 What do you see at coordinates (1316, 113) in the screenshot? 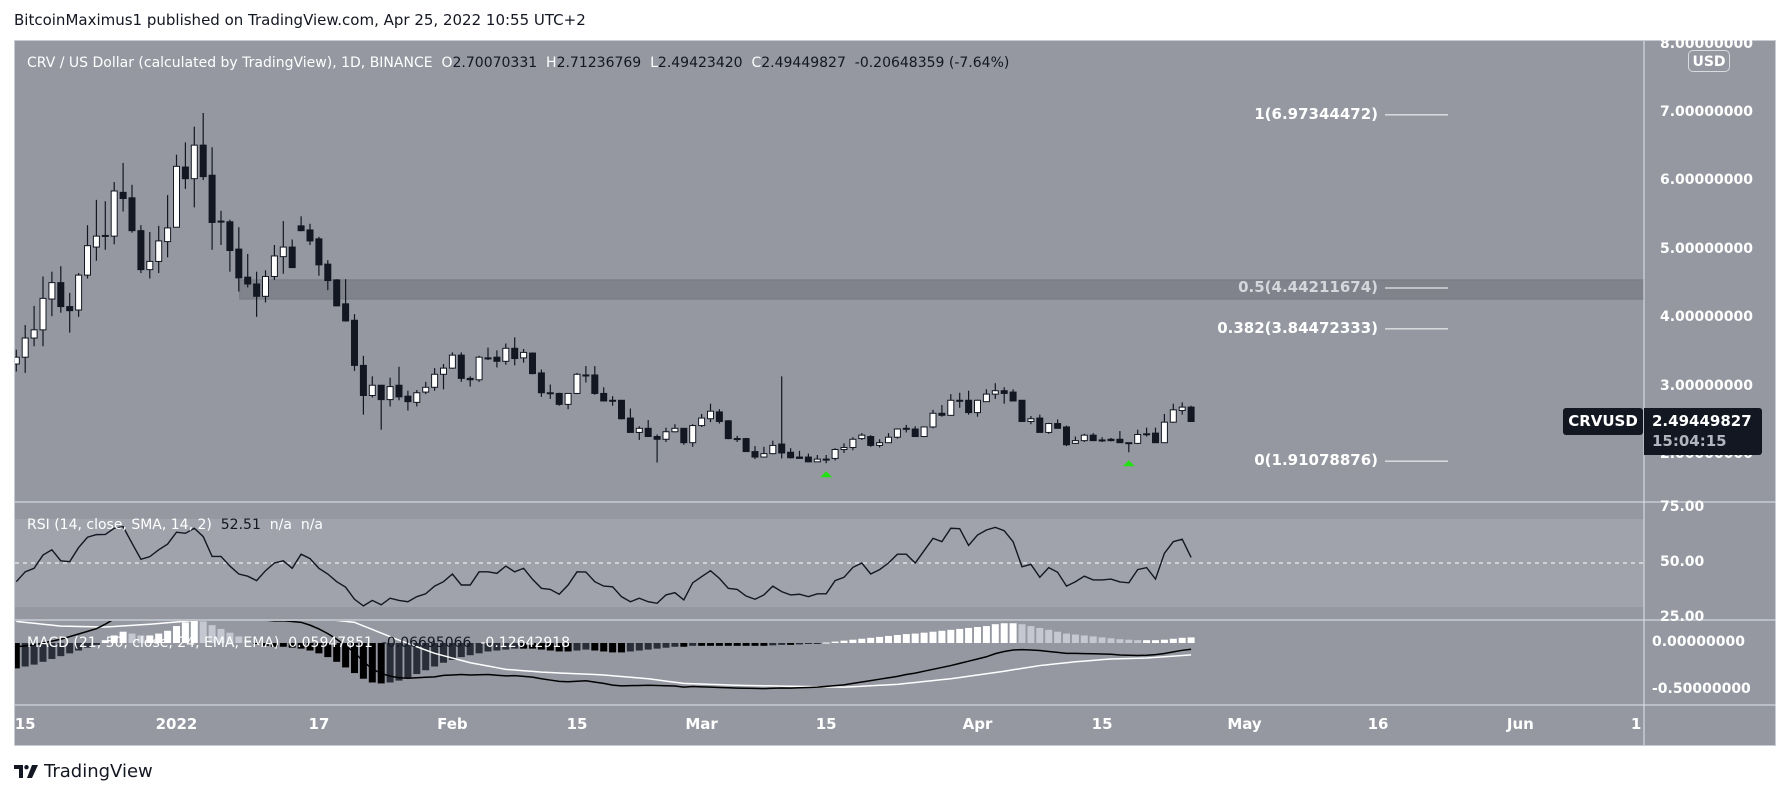
I see `fib-level-label: 1(6.97344472)` at bounding box center [1316, 113].